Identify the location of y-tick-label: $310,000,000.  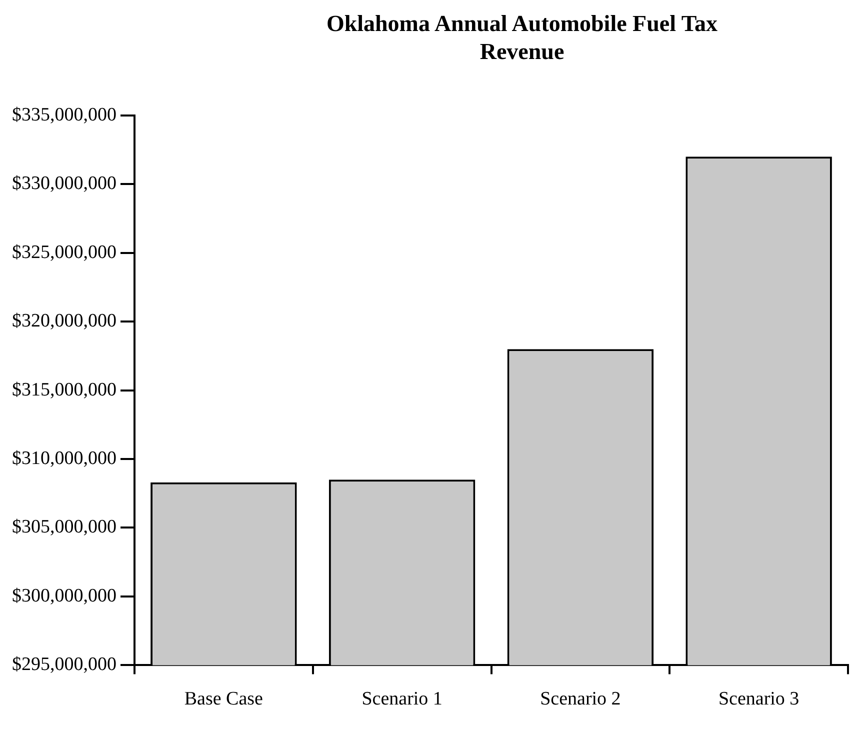
(64, 459).